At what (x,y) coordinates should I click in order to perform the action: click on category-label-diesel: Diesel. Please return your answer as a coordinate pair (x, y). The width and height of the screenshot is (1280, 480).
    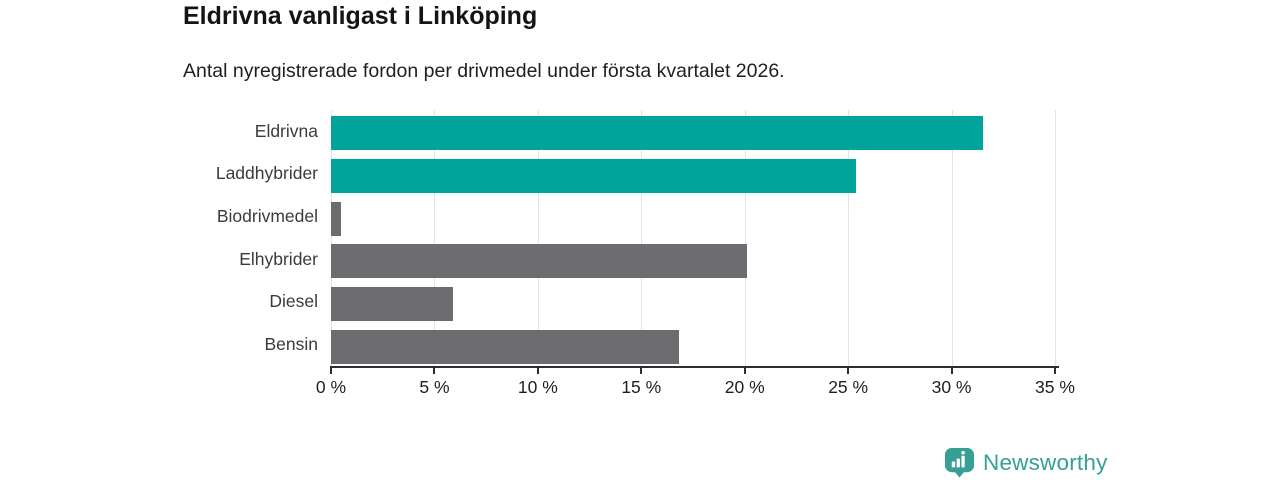
    Looking at the image, I should click on (293, 301).